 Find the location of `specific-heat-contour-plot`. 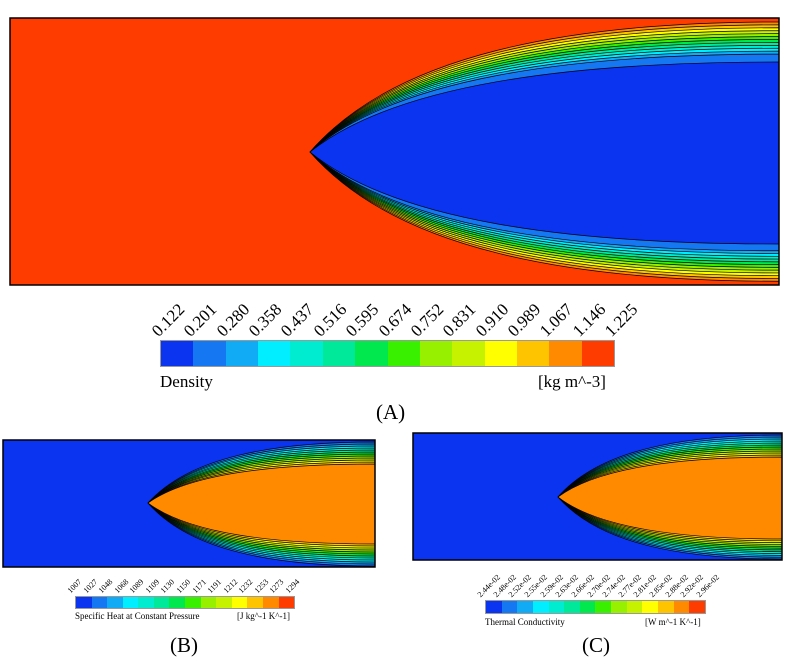

specific-heat-contour-plot is located at coordinates (189, 503).